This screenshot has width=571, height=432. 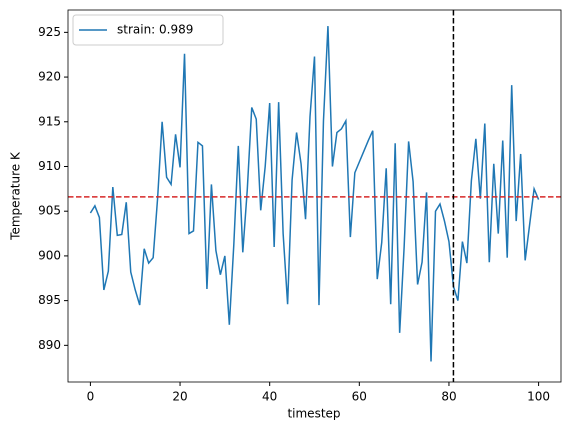 What do you see at coordinates (155, 30) in the screenshot?
I see `legend-label: strain: 0.989` at bounding box center [155, 30].